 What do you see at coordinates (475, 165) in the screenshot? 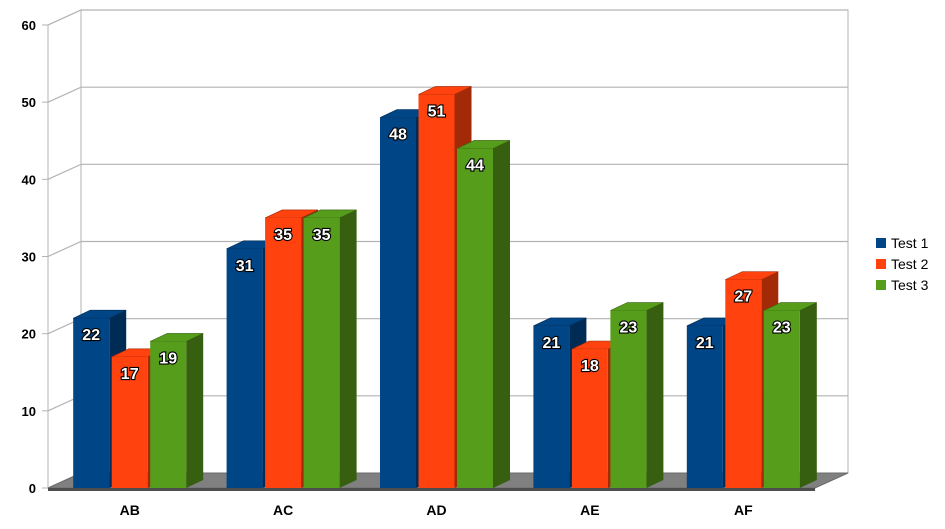
I see `data-label: 44` at bounding box center [475, 165].